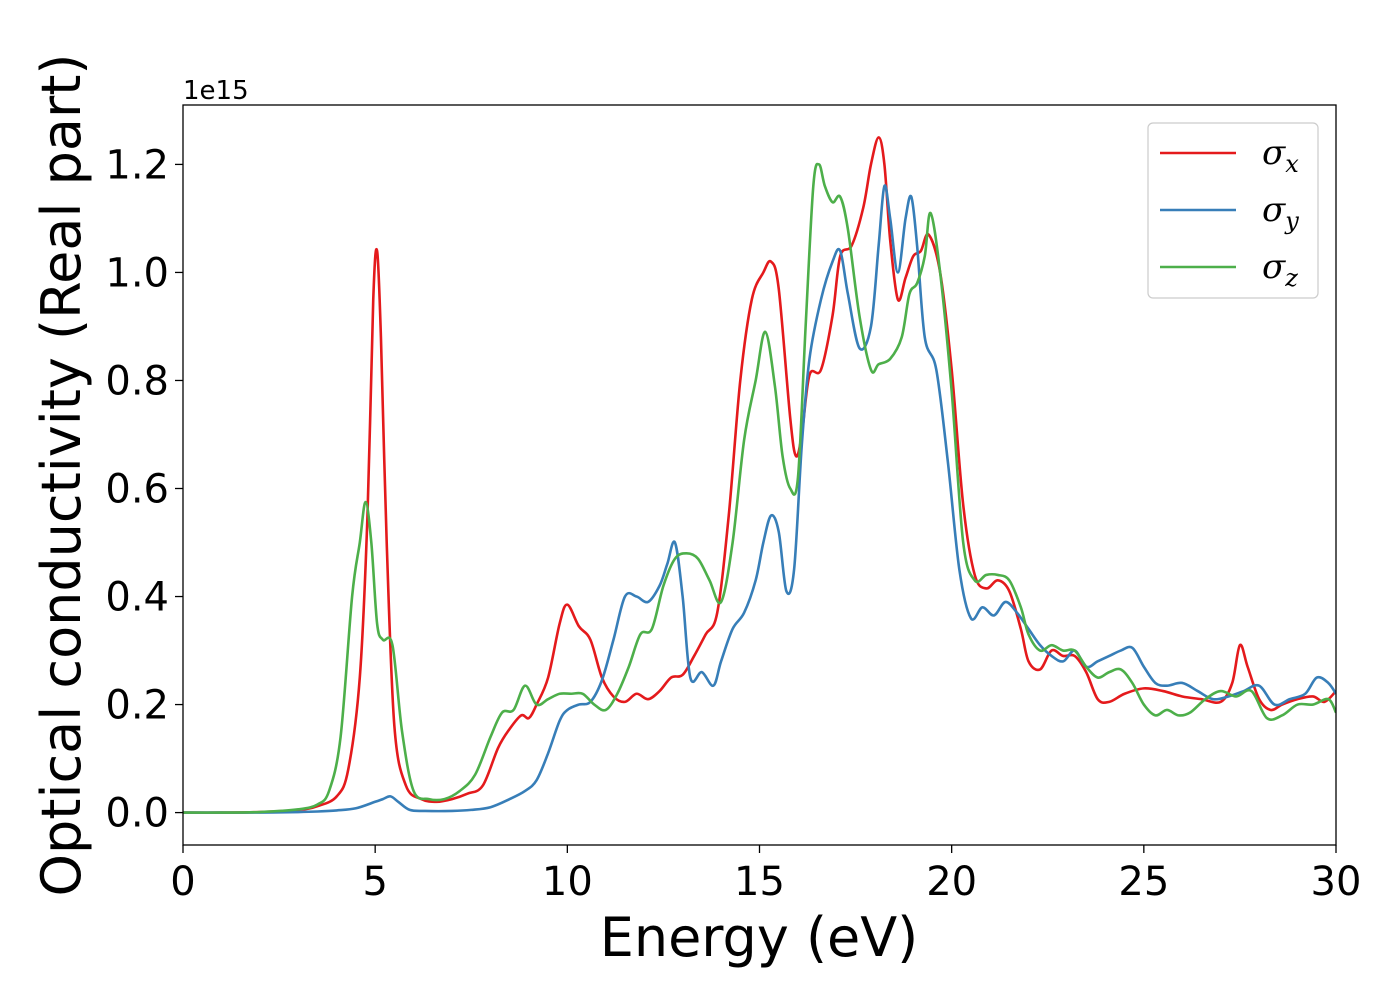  What do you see at coordinates (216, 91) in the screenshot?
I see `y-offset-label: 1e15` at bounding box center [216, 91].